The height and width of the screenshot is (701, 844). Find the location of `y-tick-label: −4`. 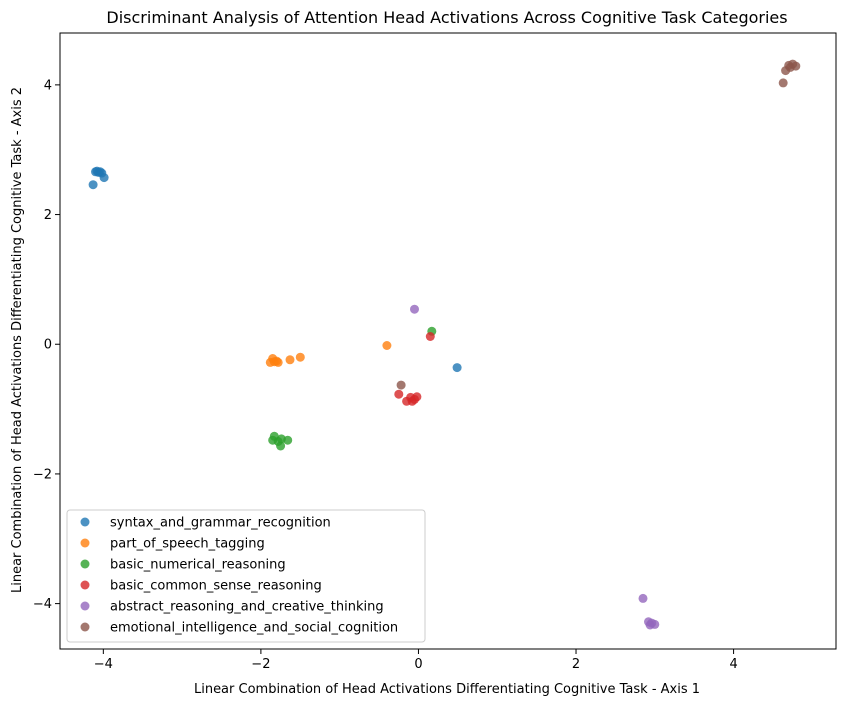

y-tick-label: −4 is located at coordinates (42, 604).